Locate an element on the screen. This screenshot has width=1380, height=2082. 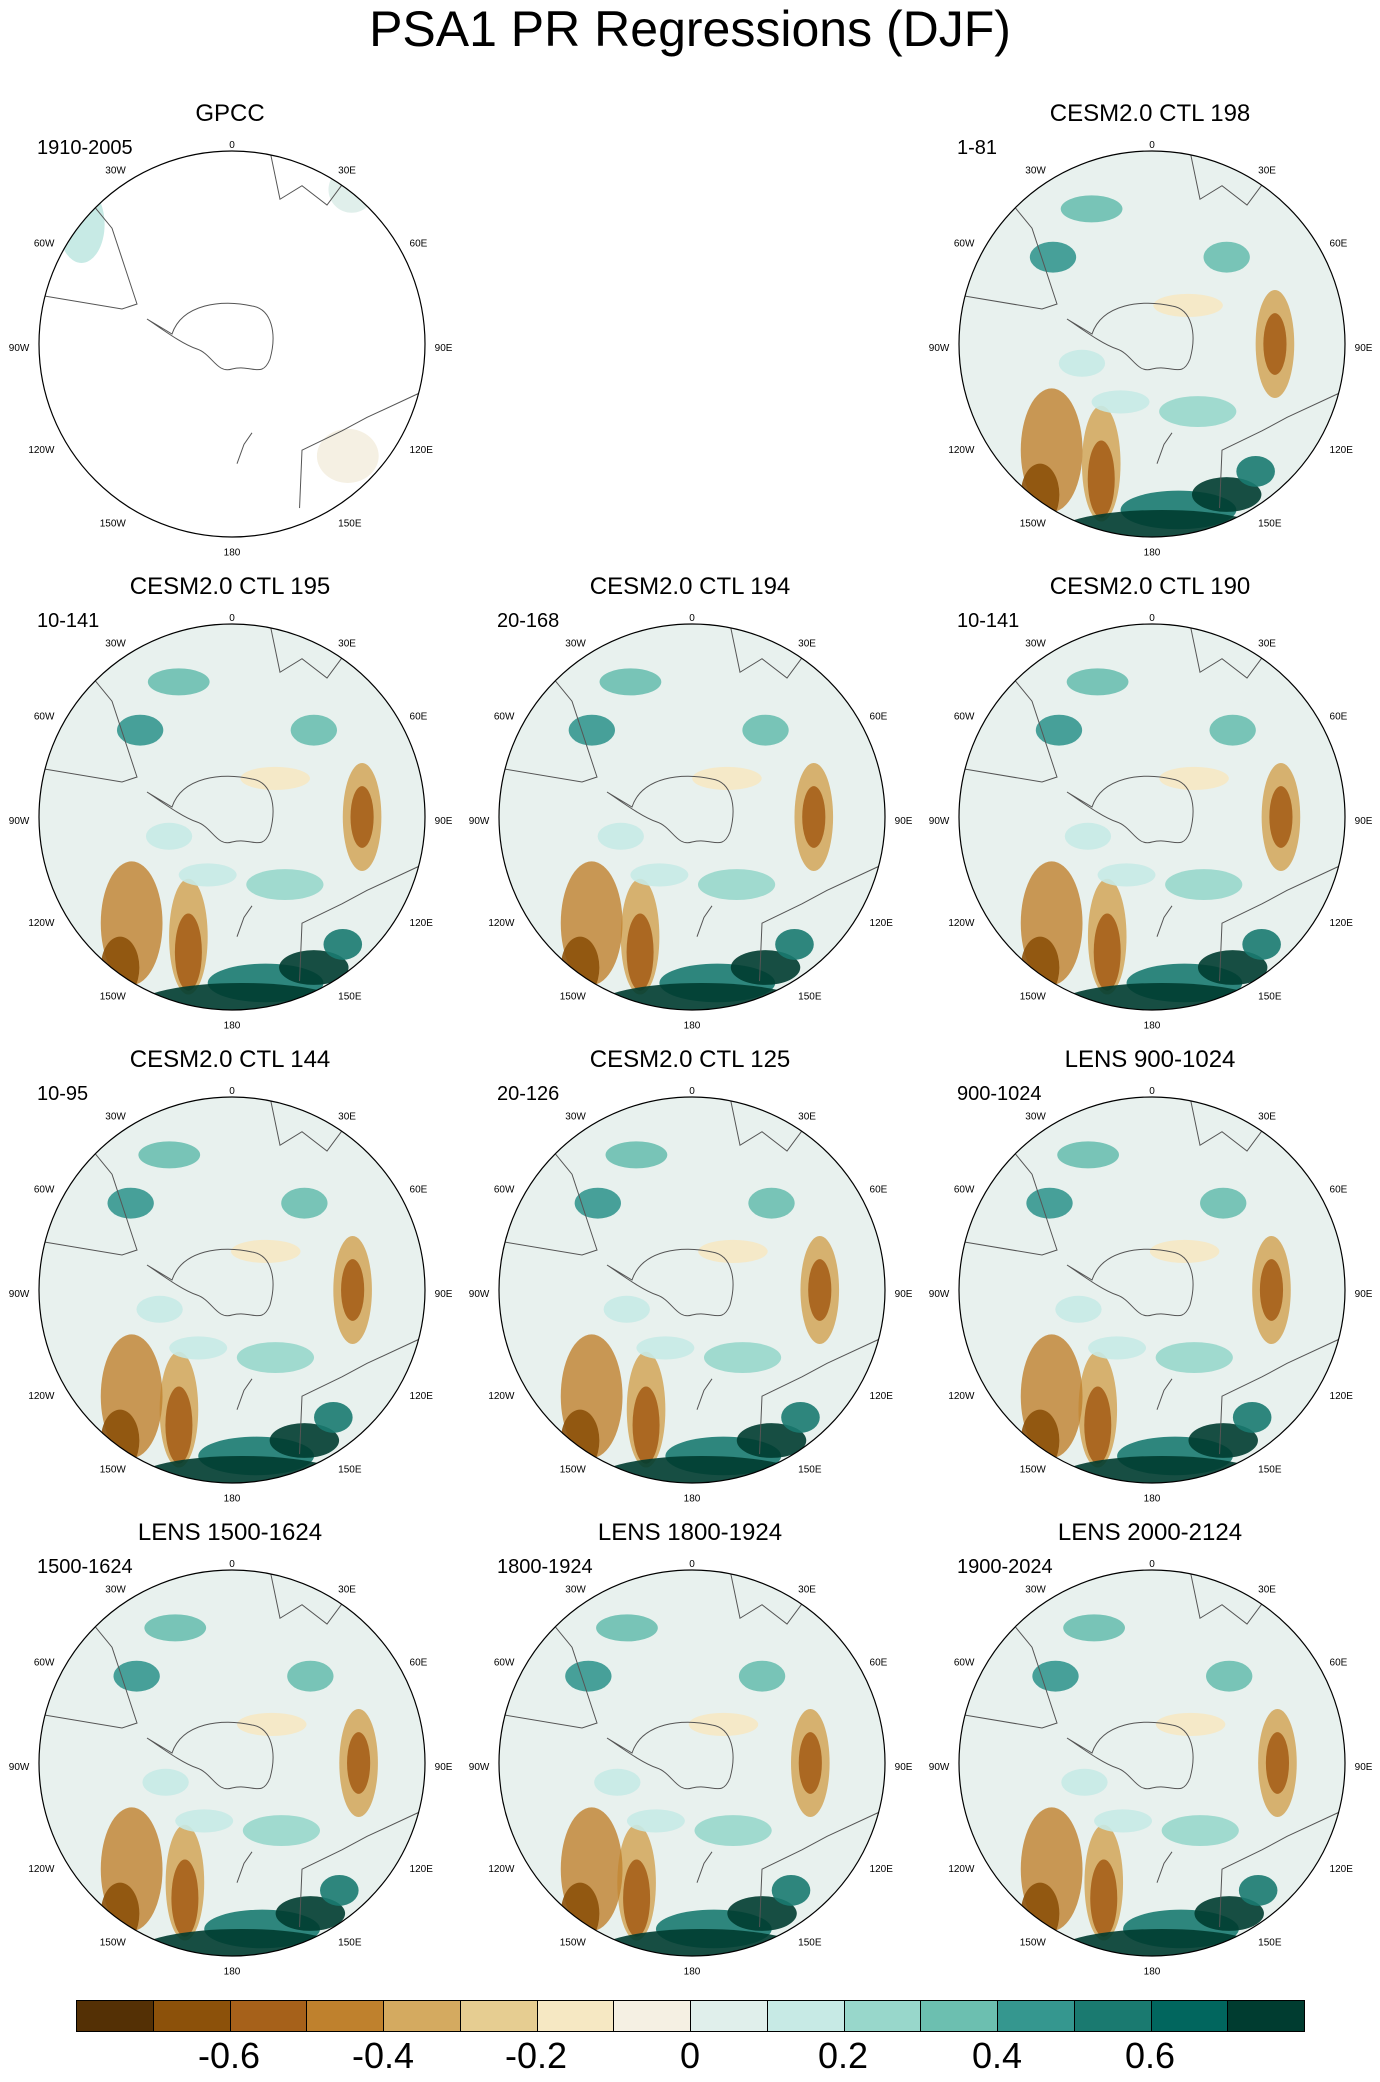
figure-title: PSA1 PR Regressions (DJF) is located at coordinates (690, 29).